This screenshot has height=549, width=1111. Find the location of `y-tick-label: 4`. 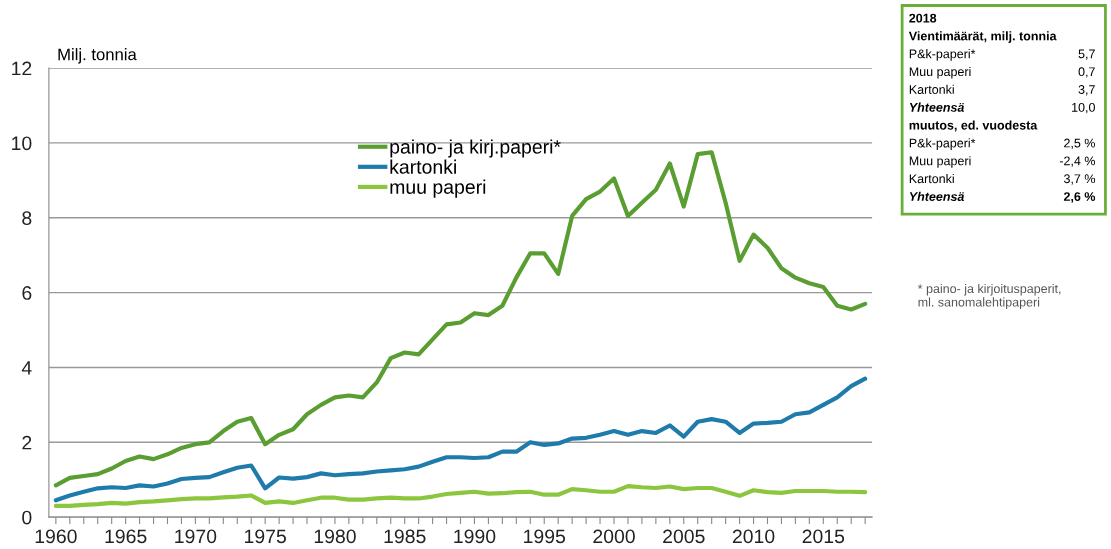

y-tick-label: 4 is located at coordinates (26, 368).